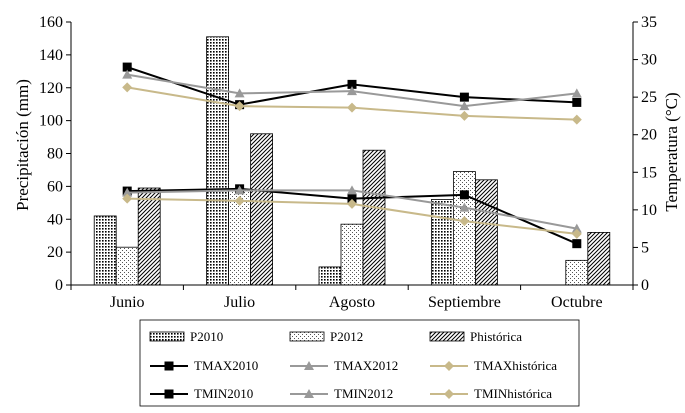 This screenshot has width=685, height=413. Describe the element at coordinates (352, 84) in the screenshot. I see `point-TMAX2010-Agosto` at that location.